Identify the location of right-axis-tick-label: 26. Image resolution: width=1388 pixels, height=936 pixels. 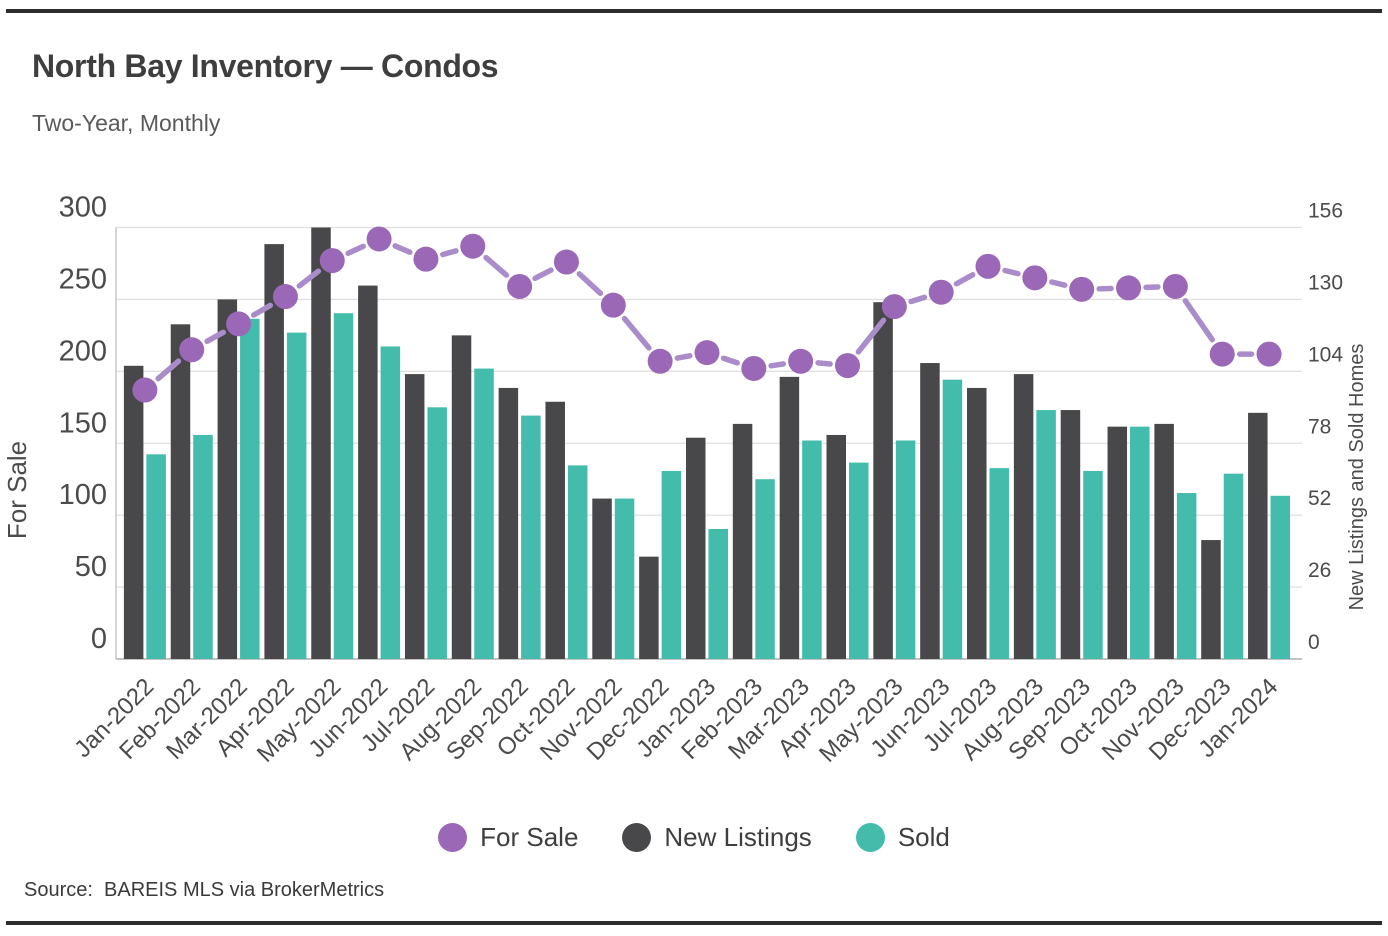
(1319, 570).